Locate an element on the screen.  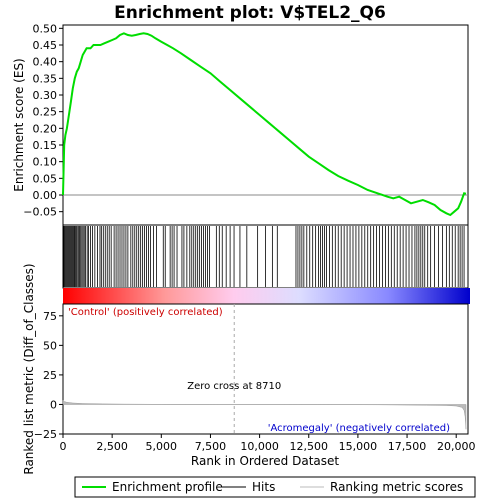
negative-class-label: 'Acromegaly' (negatively correlated) is located at coordinates (359, 428).